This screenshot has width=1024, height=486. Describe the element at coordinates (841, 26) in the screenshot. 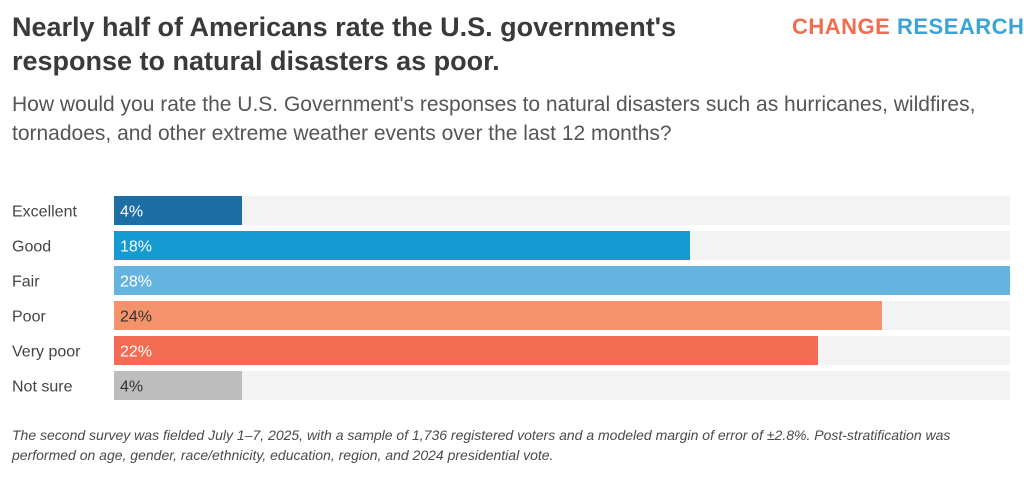

I see `logo-word-change: CHANGE` at that location.